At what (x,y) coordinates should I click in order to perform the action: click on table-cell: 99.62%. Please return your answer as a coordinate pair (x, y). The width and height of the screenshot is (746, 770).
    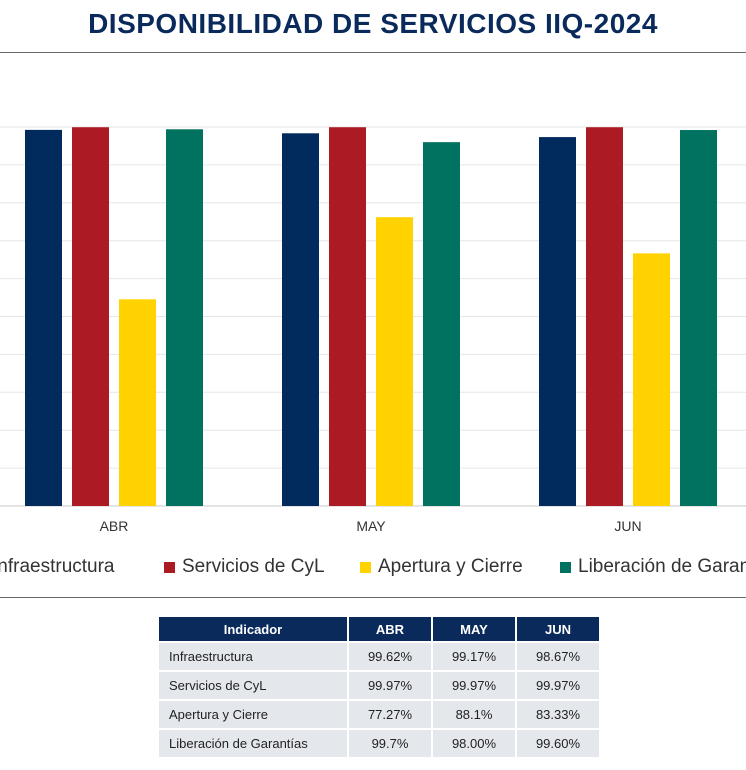
    Looking at the image, I should click on (390, 656).